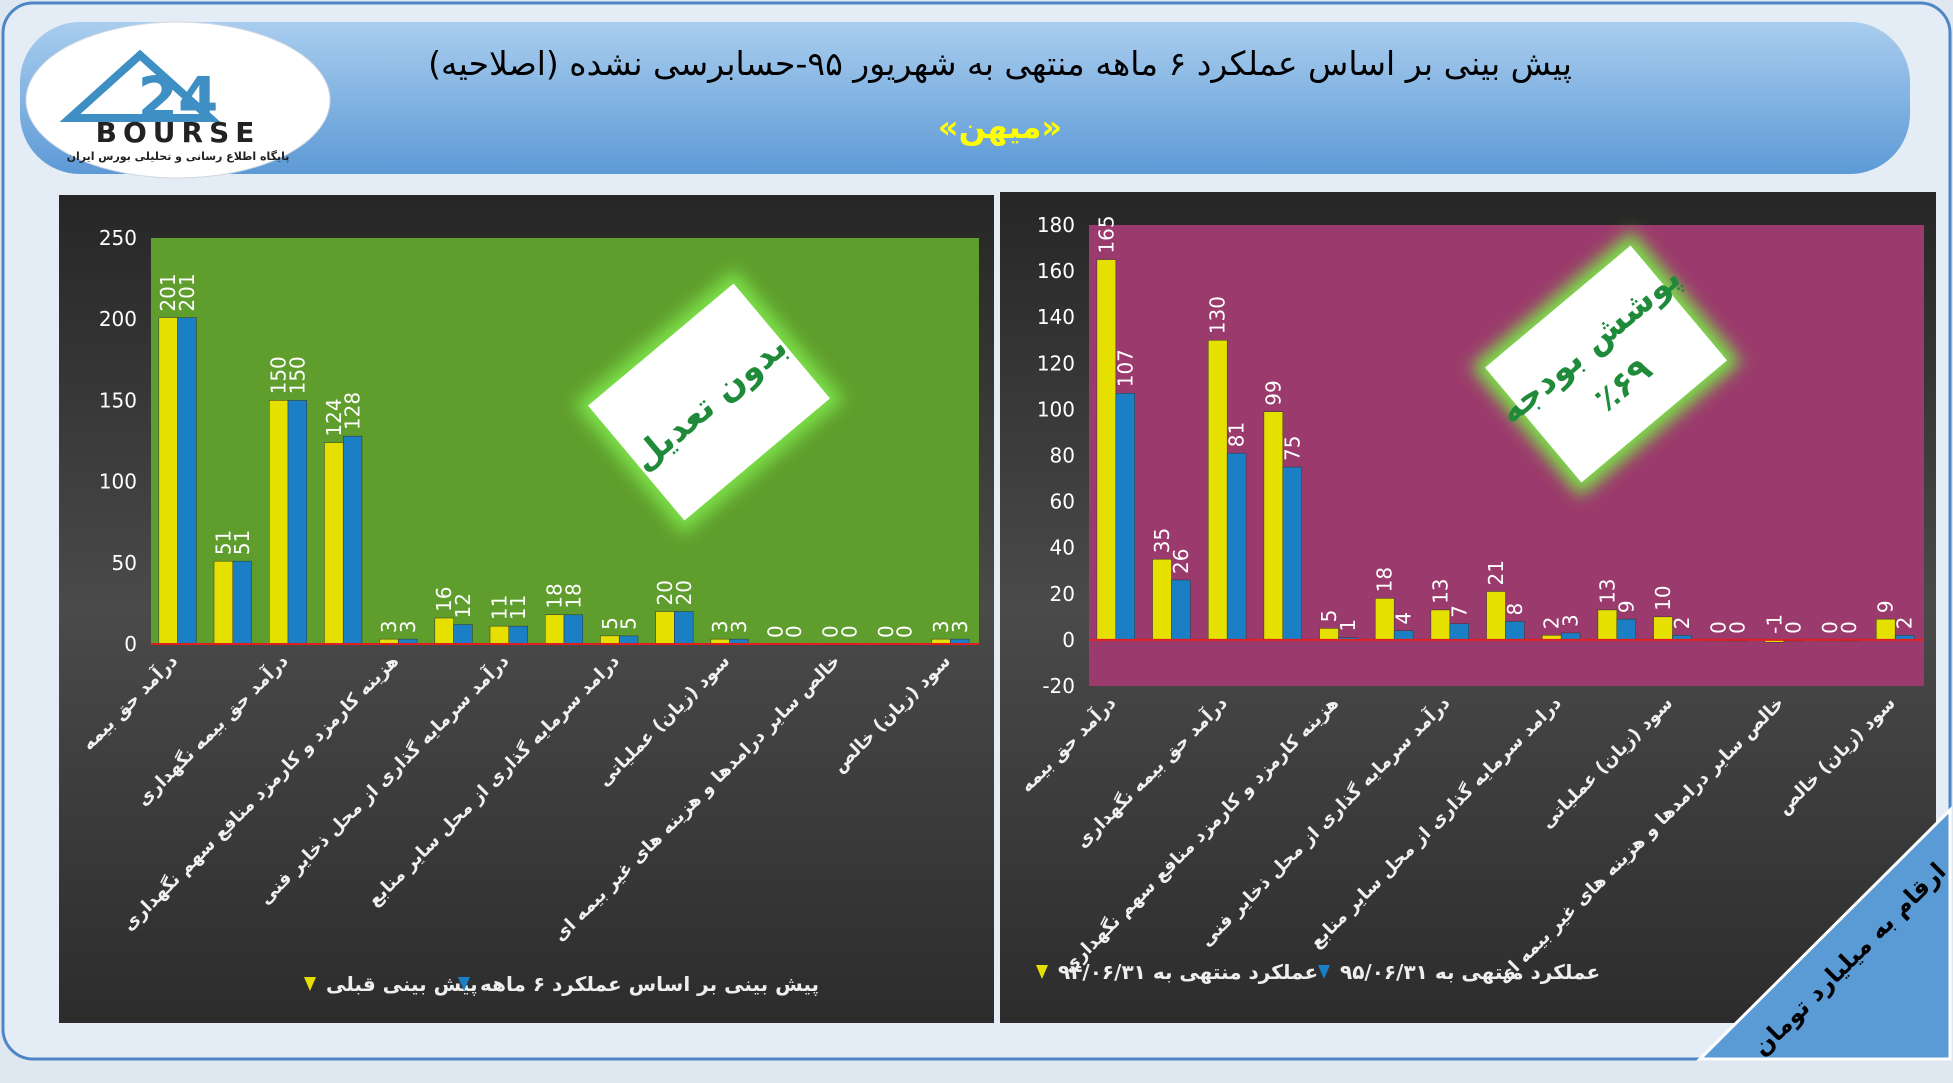 This screenshot has height=1083, width=1953. Describe the element at coordinates (118, 482) in the screenshot. I see `y-tick-label: 100` at that location.